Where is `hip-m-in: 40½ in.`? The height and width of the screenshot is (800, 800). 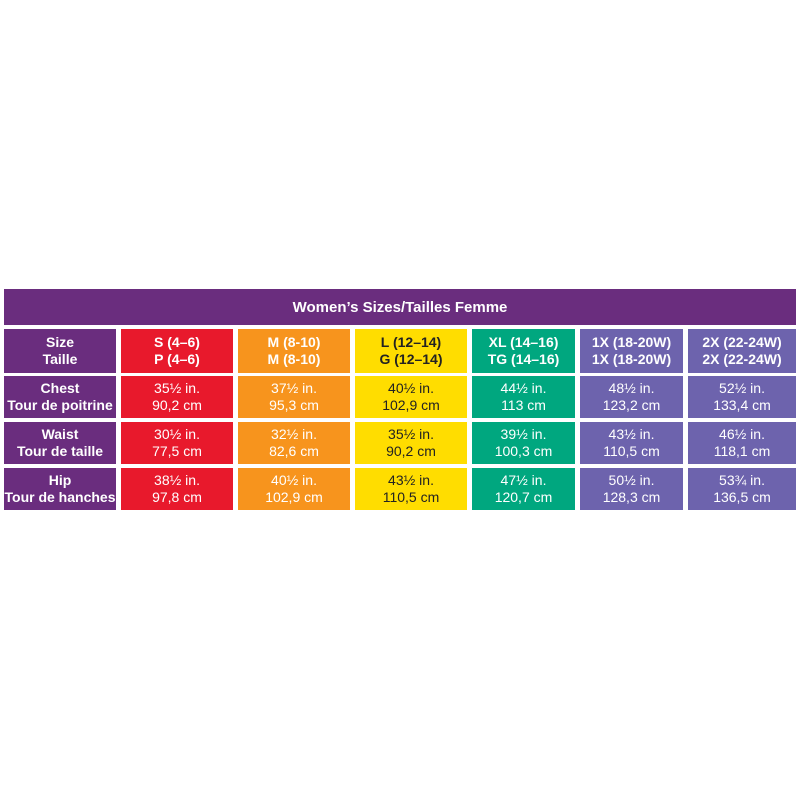
hip-m-in: 40½ in. is located at coordinates (294, 480).